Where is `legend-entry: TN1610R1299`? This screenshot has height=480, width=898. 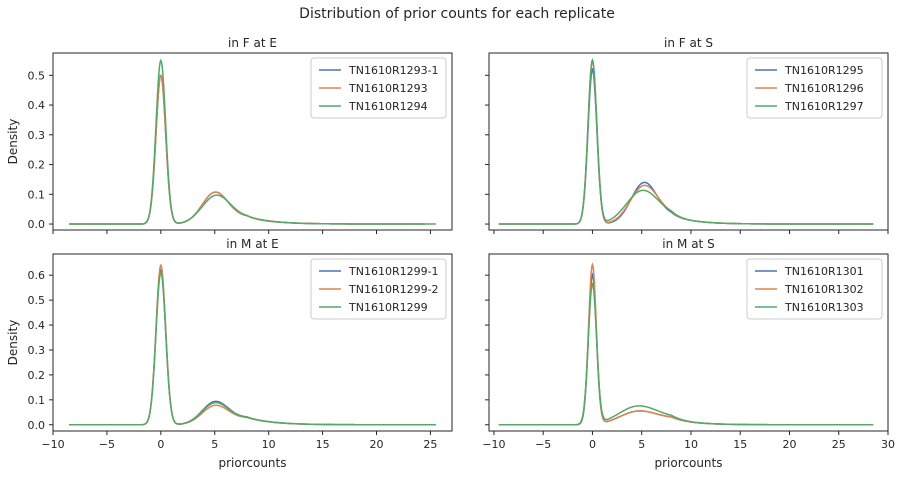 legend-entry: TN1610R1299 is located at coordinates (388, 307).